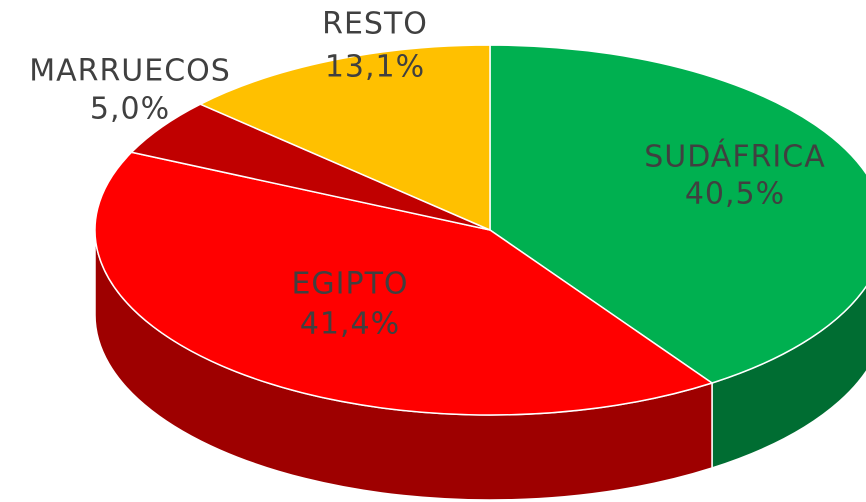 The width and height of the screenshot is (866, 502). I want to click on slice-label: SUDÁFRICA, so click(735, 157).